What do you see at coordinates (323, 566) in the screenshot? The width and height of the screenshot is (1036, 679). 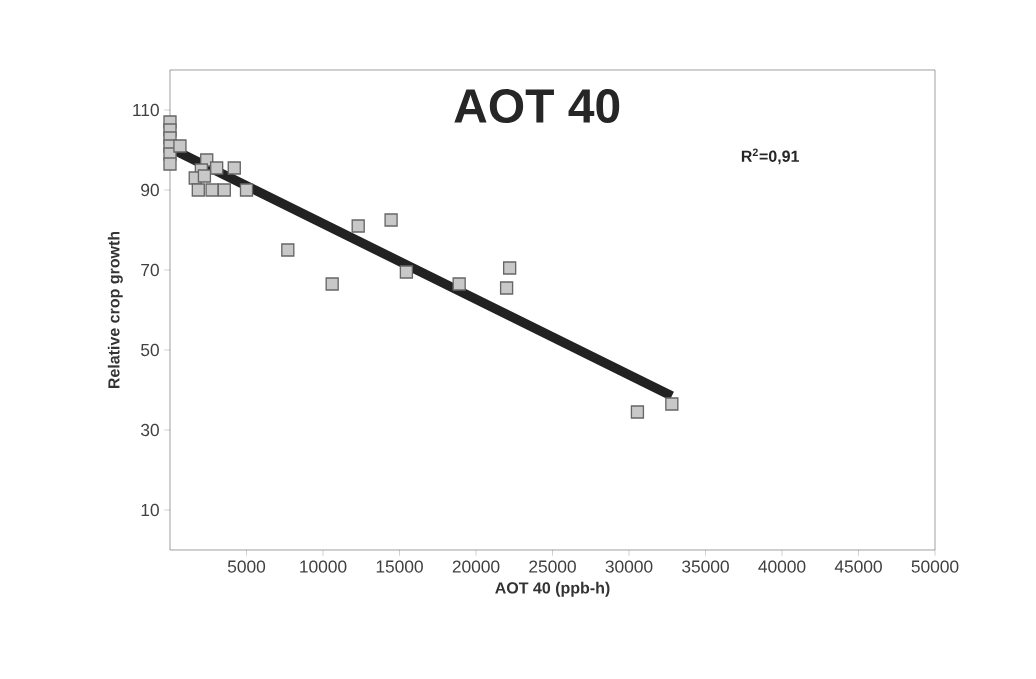 I see `x-tick-label: 10000` at bounding box center [323, 566].